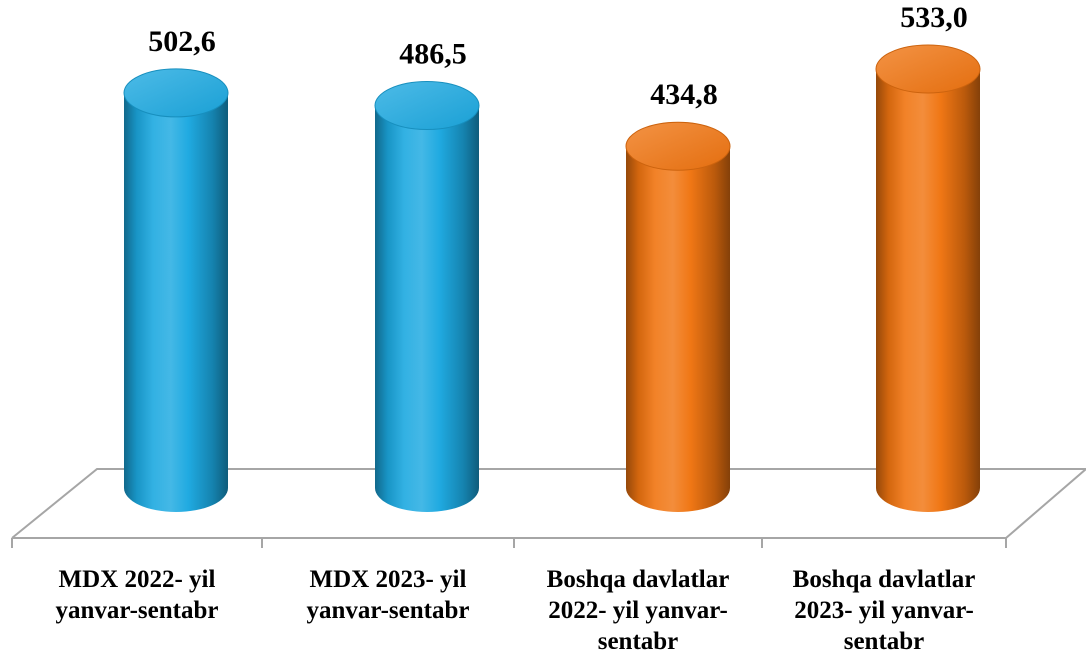  I want to click on category-label: MDX 2023- yil yanvar-sentabr, so click(388, 595).